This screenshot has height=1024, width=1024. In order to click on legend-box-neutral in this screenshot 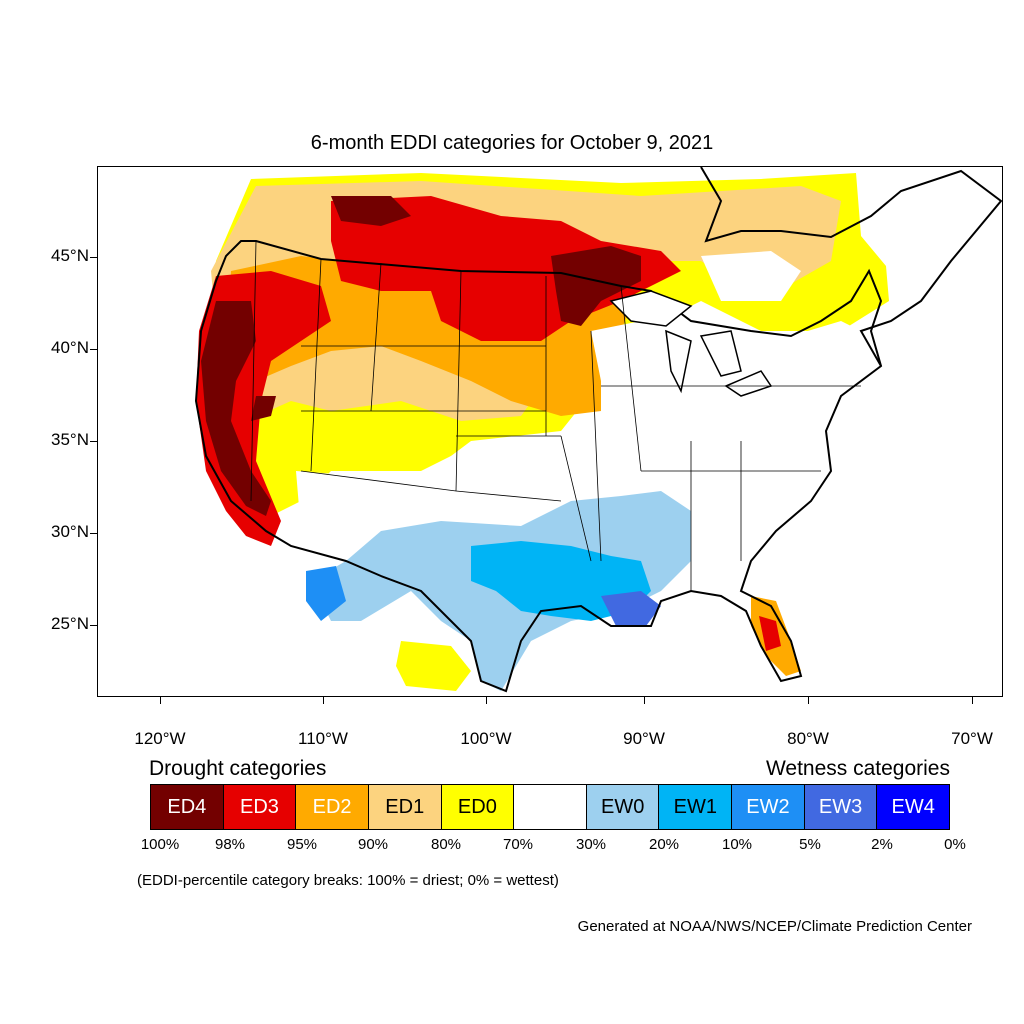, I will do `click(550, 807)`.